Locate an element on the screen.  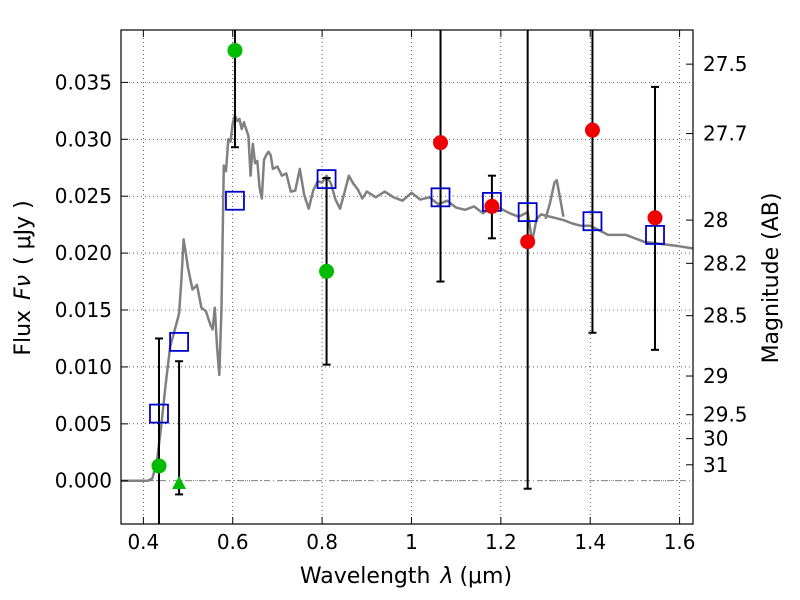
x-tick-label: 0.4 is located at coordinates (143, 542).